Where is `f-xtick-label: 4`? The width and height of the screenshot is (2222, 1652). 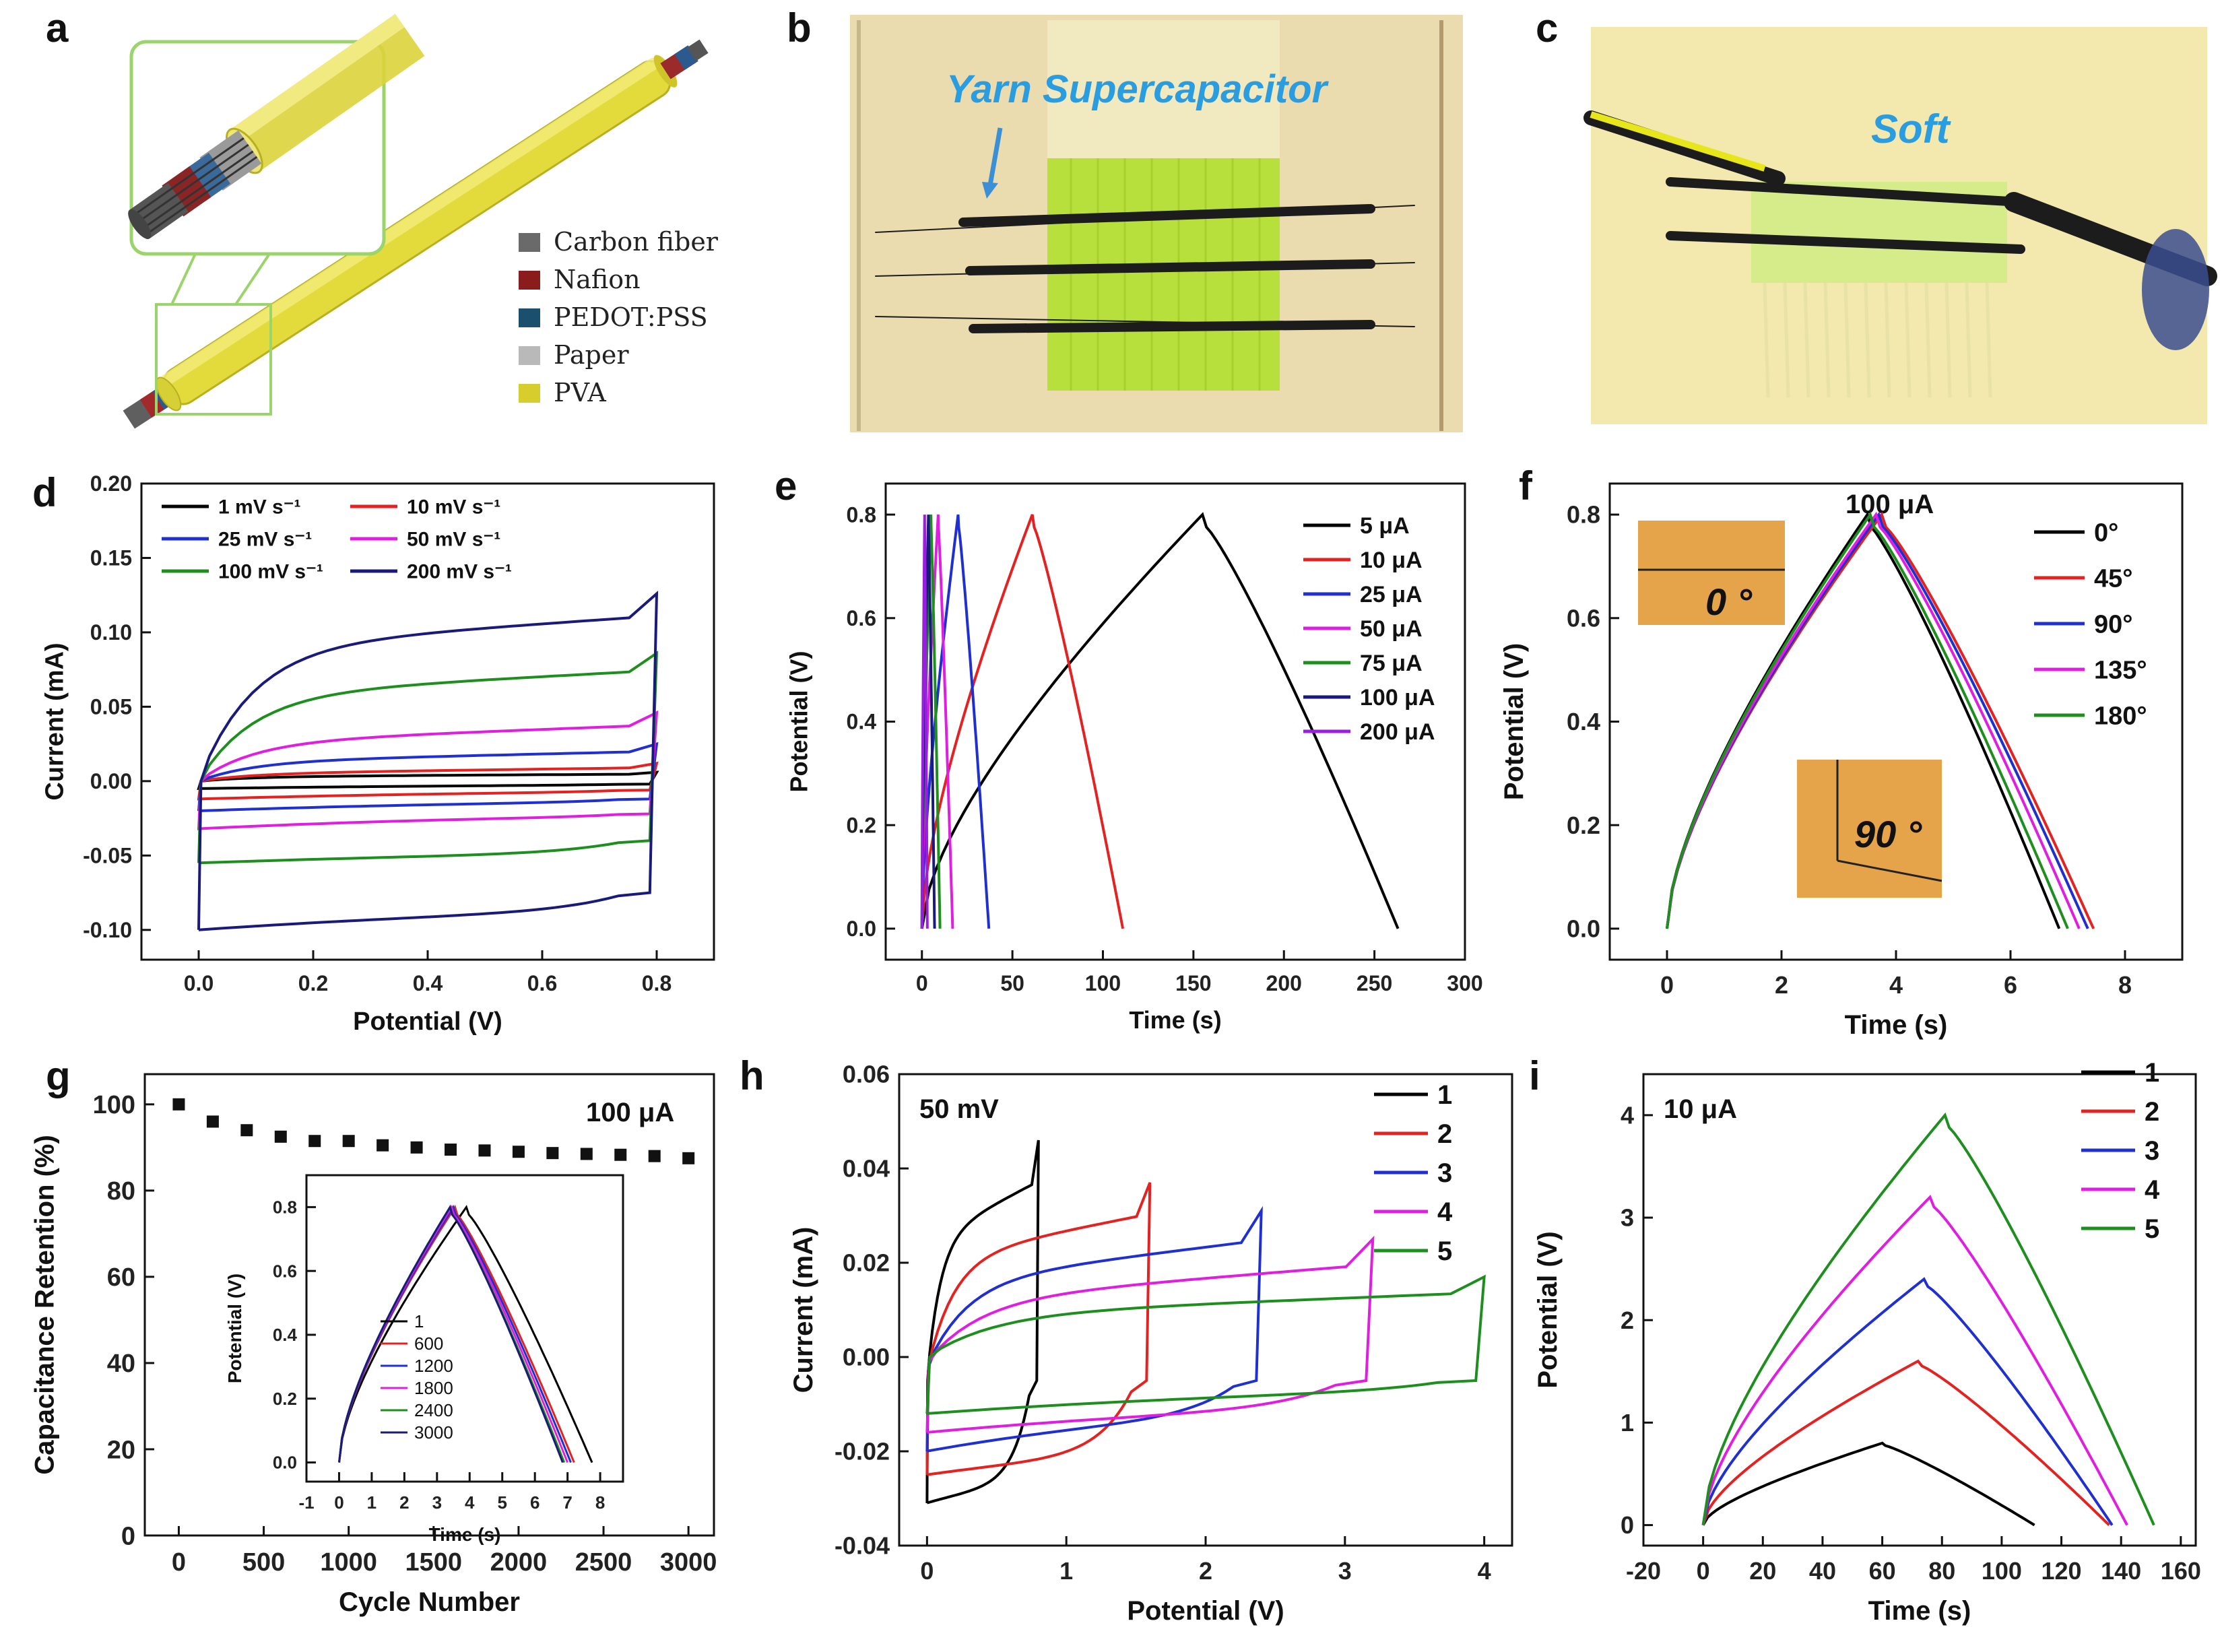
f-xtick-label: 4 is located at coordinates (1896, 985).